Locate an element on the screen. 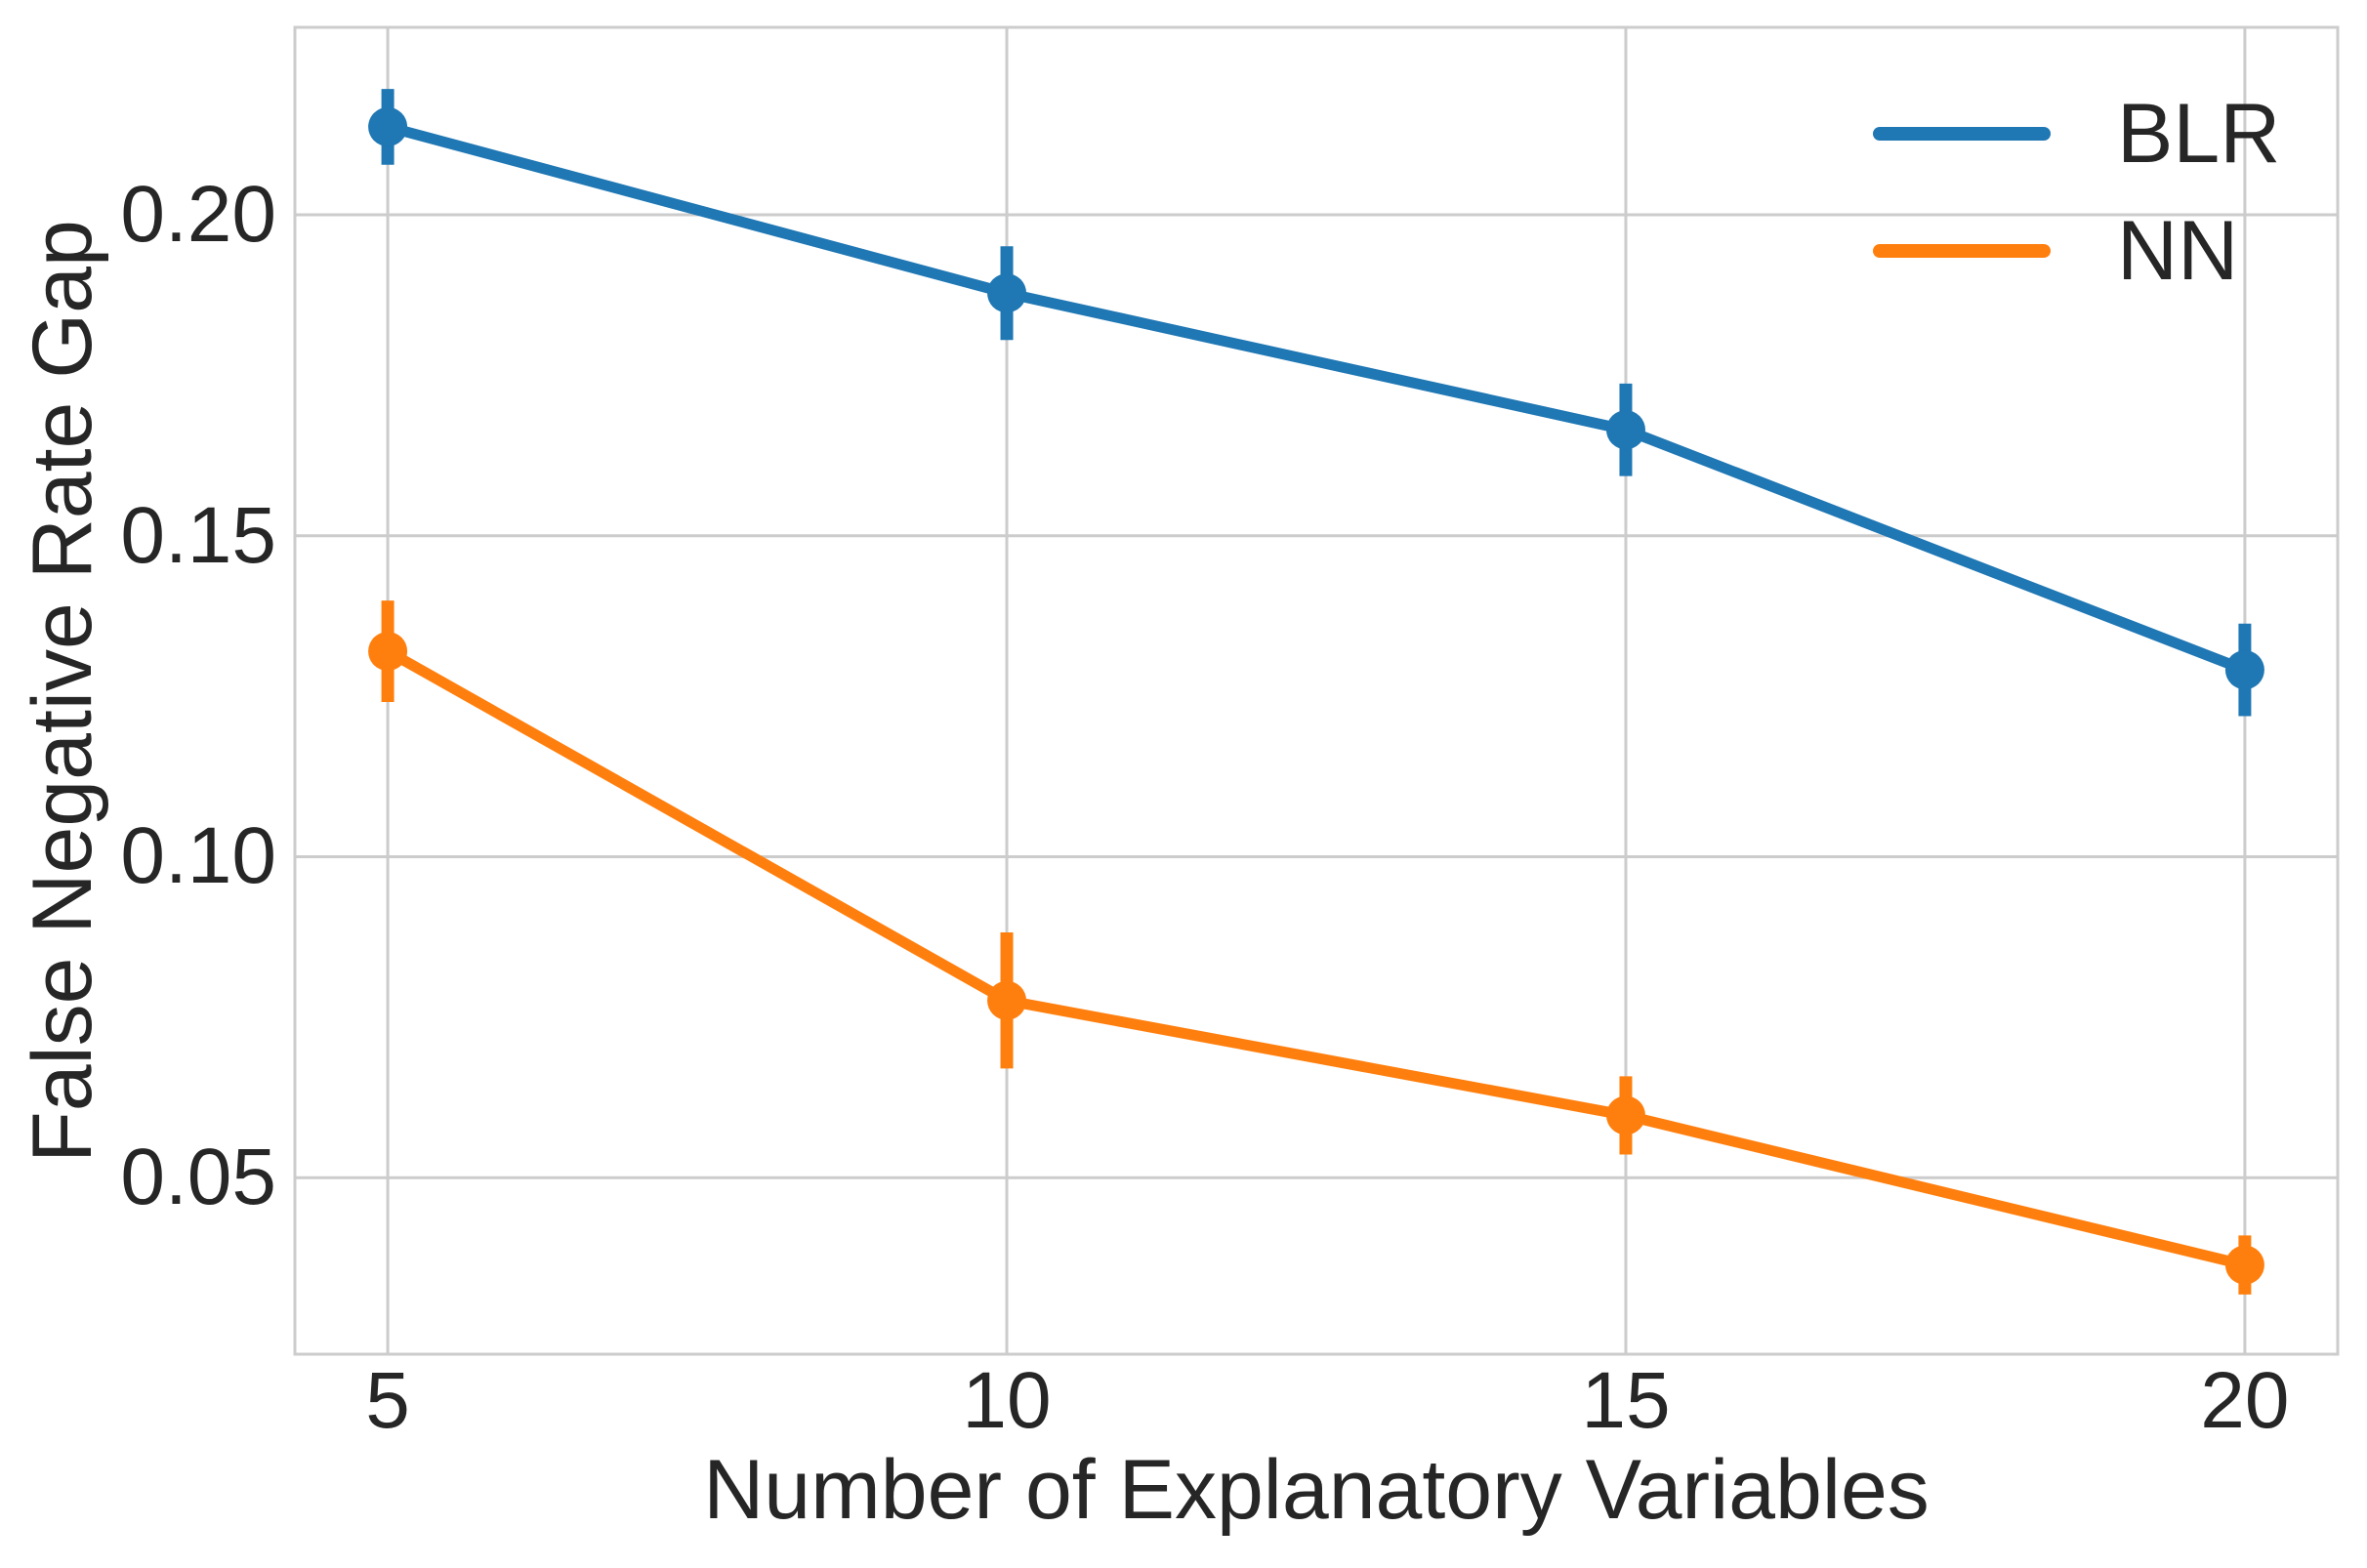 The image size is (2367, 1568). x-axis-label: Number of Explanatory Variables is located at coordinates (1316, 1490).